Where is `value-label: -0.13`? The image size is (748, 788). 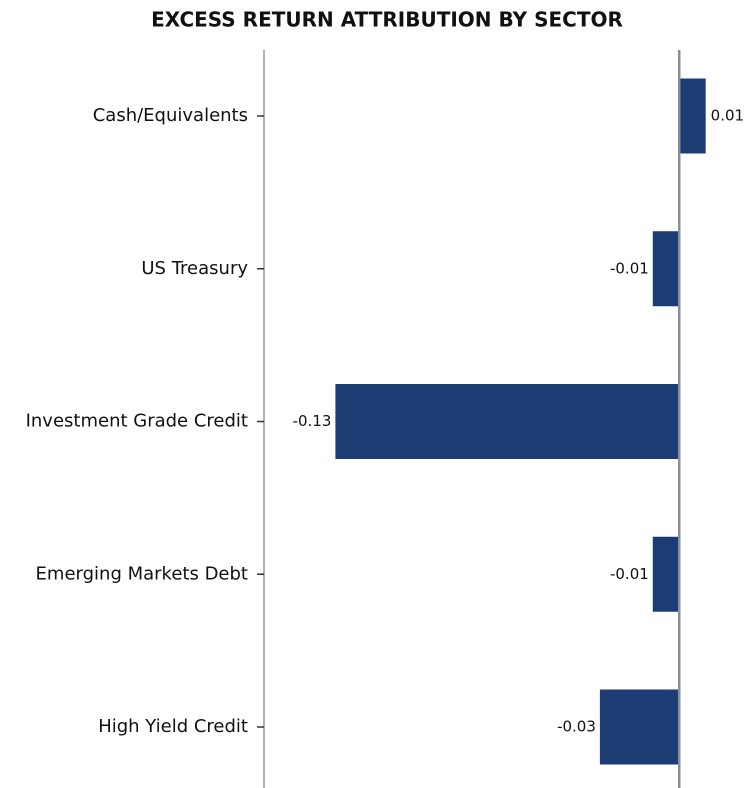
value-label: -0.13 is located at coordinates (312, 421).